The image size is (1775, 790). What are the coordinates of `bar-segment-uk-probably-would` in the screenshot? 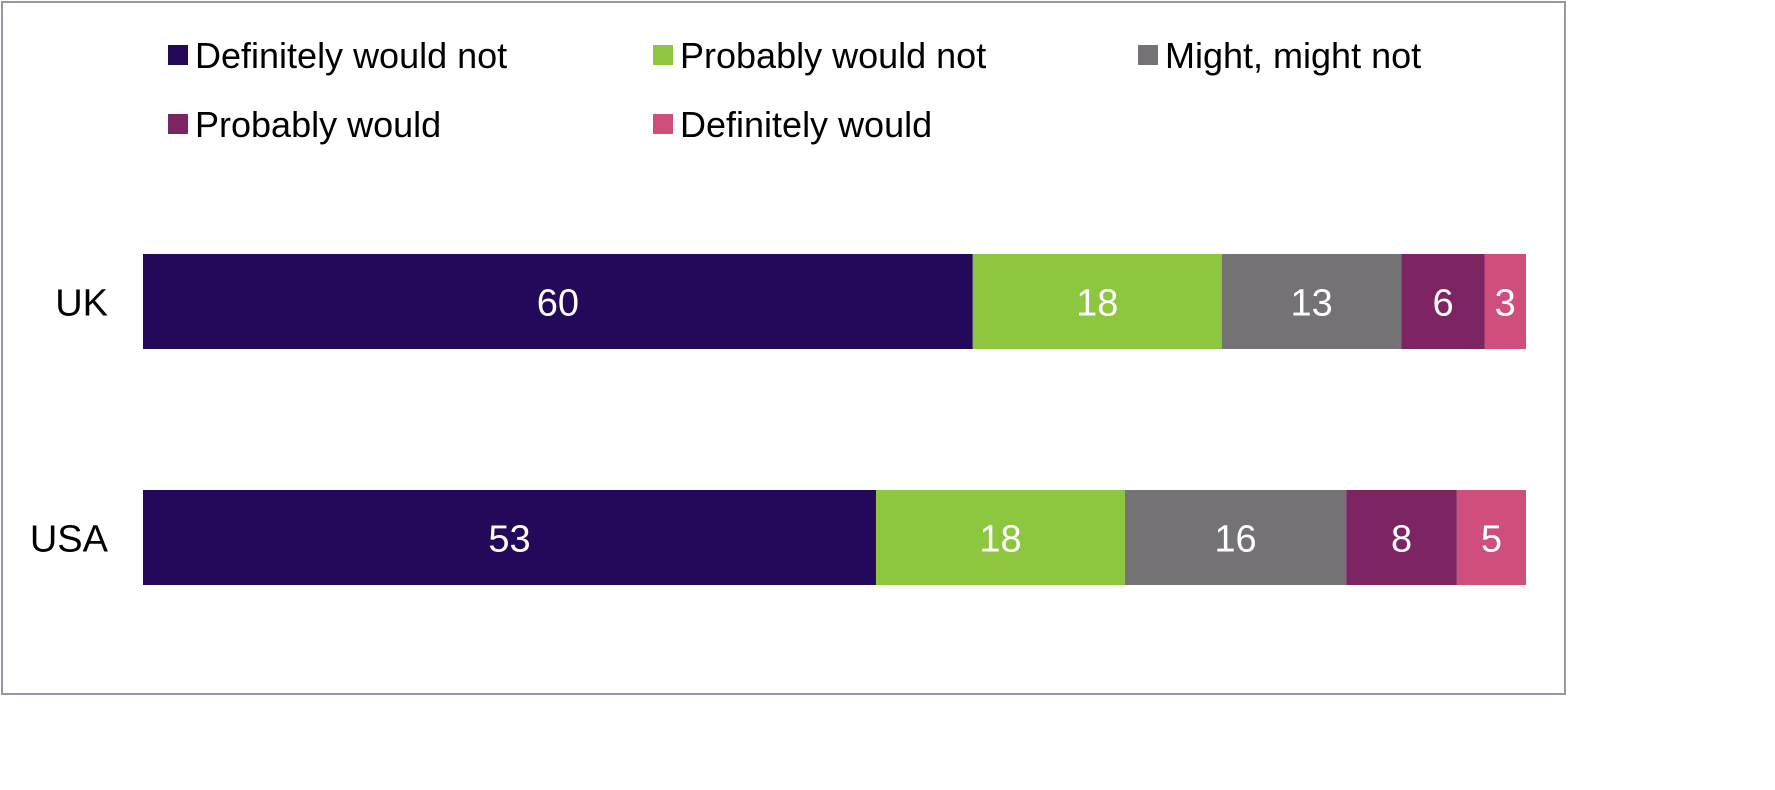 It's located at (1443, 301).